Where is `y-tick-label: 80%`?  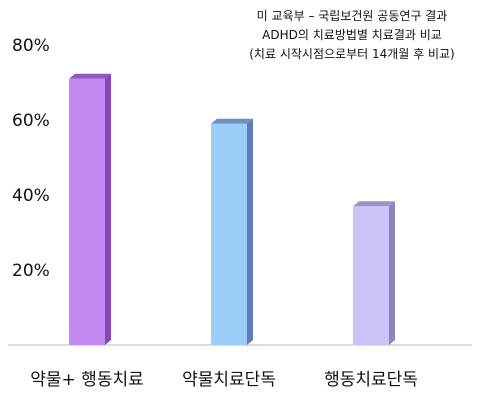
y-tick-label: 80% is located at coordinates (31, 46).